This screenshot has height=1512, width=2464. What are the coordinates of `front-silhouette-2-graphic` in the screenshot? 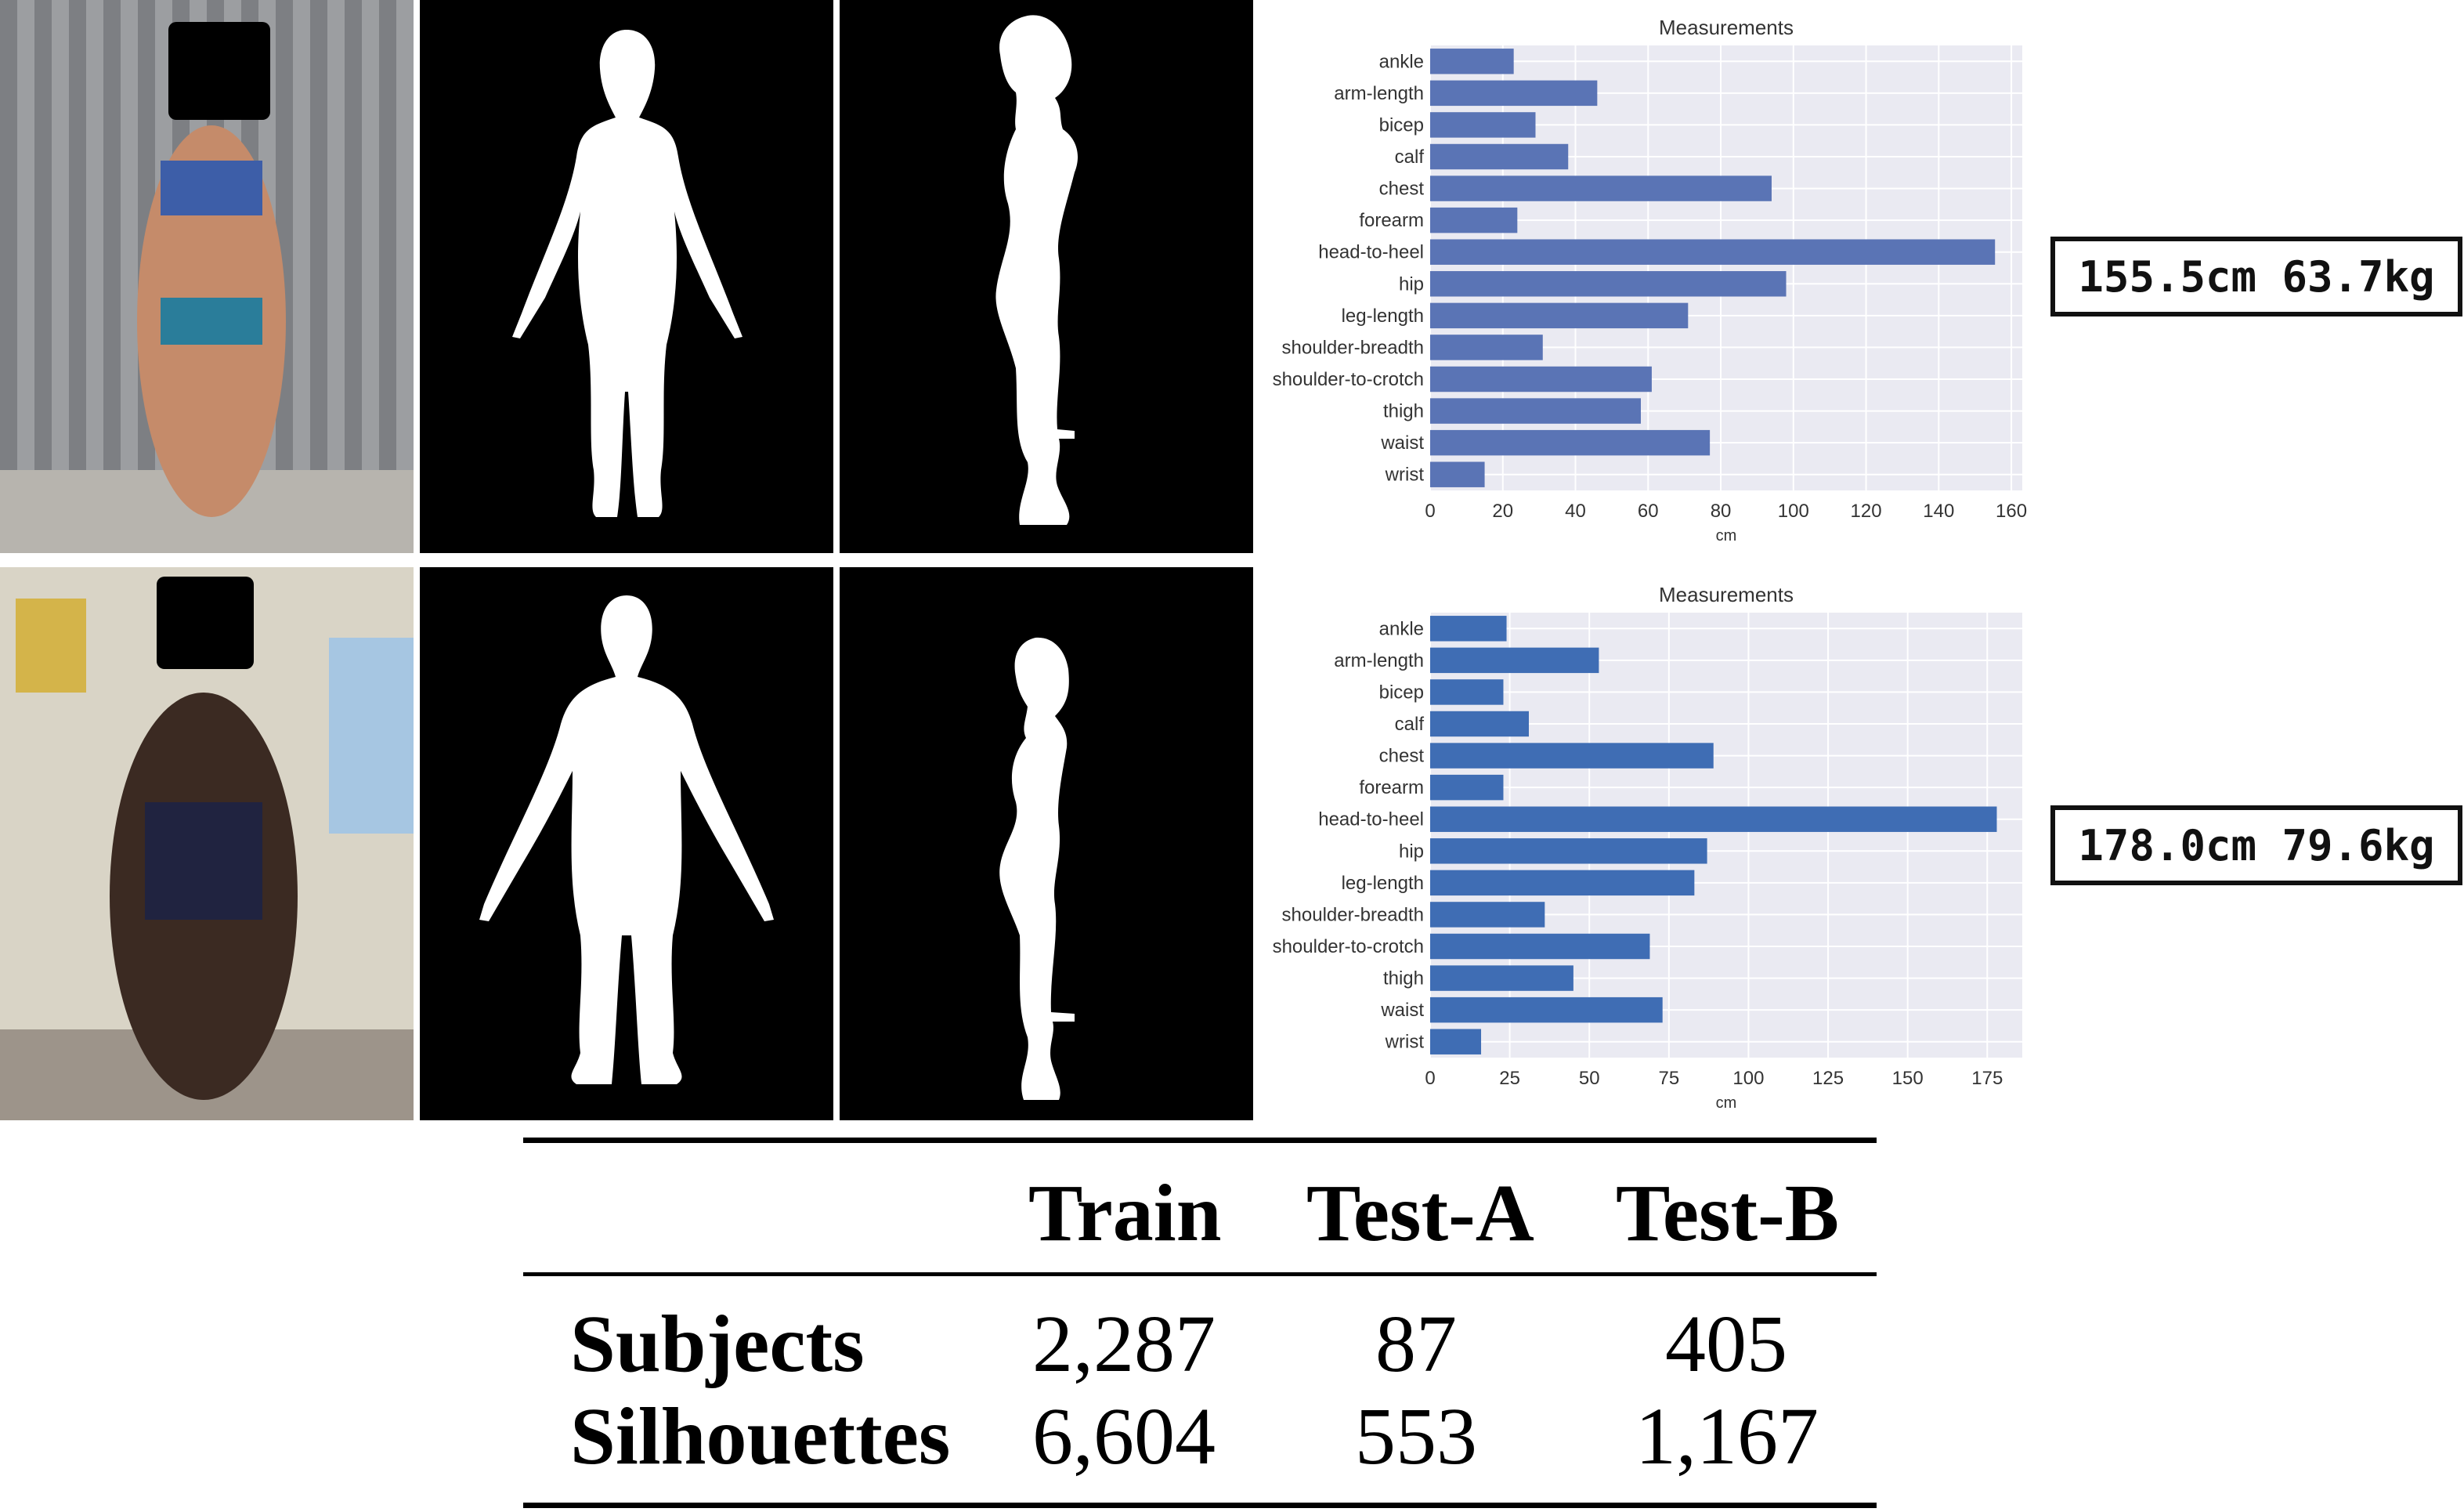 It's located at (626, 840).